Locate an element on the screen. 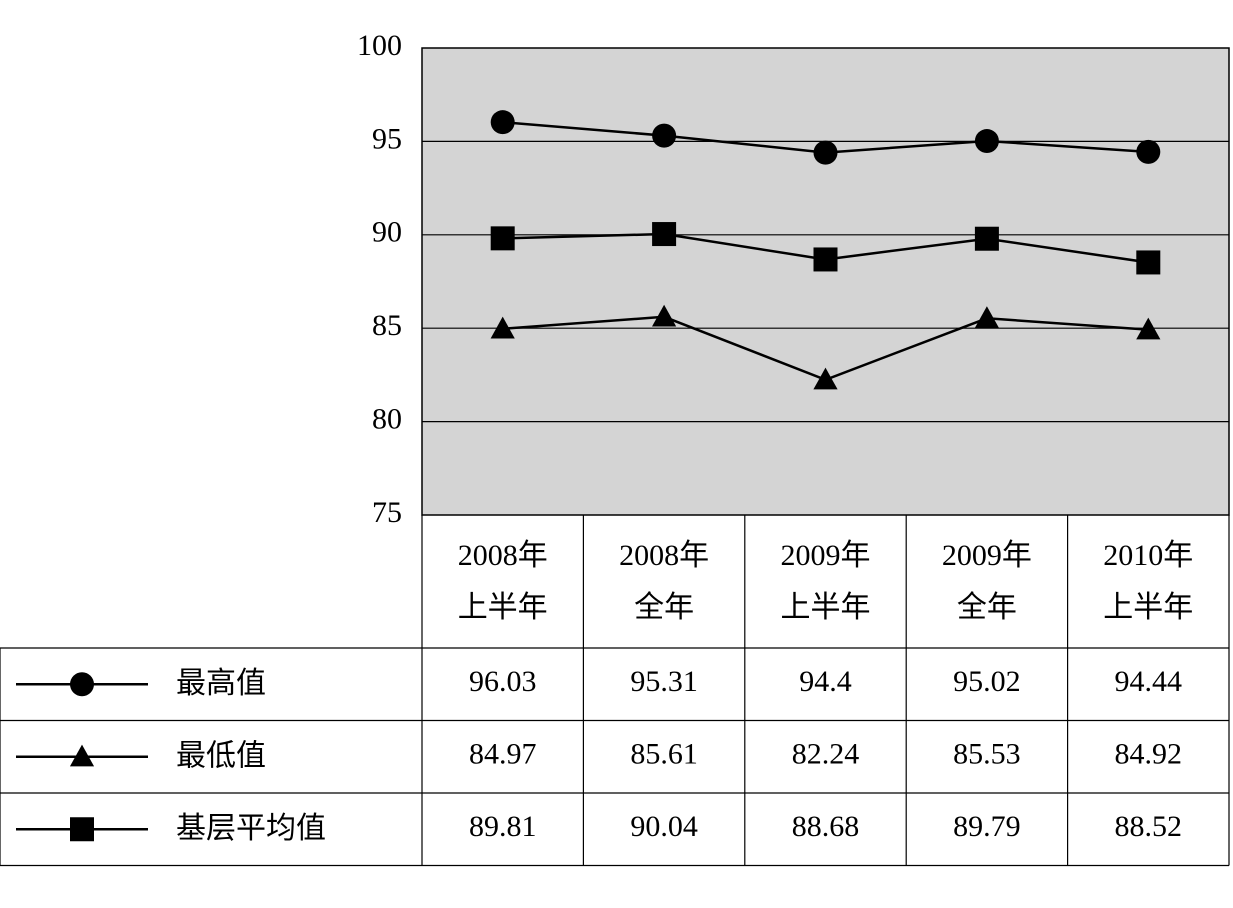  data-label-1-0: 84.97 is located at coordinates (503, 754).